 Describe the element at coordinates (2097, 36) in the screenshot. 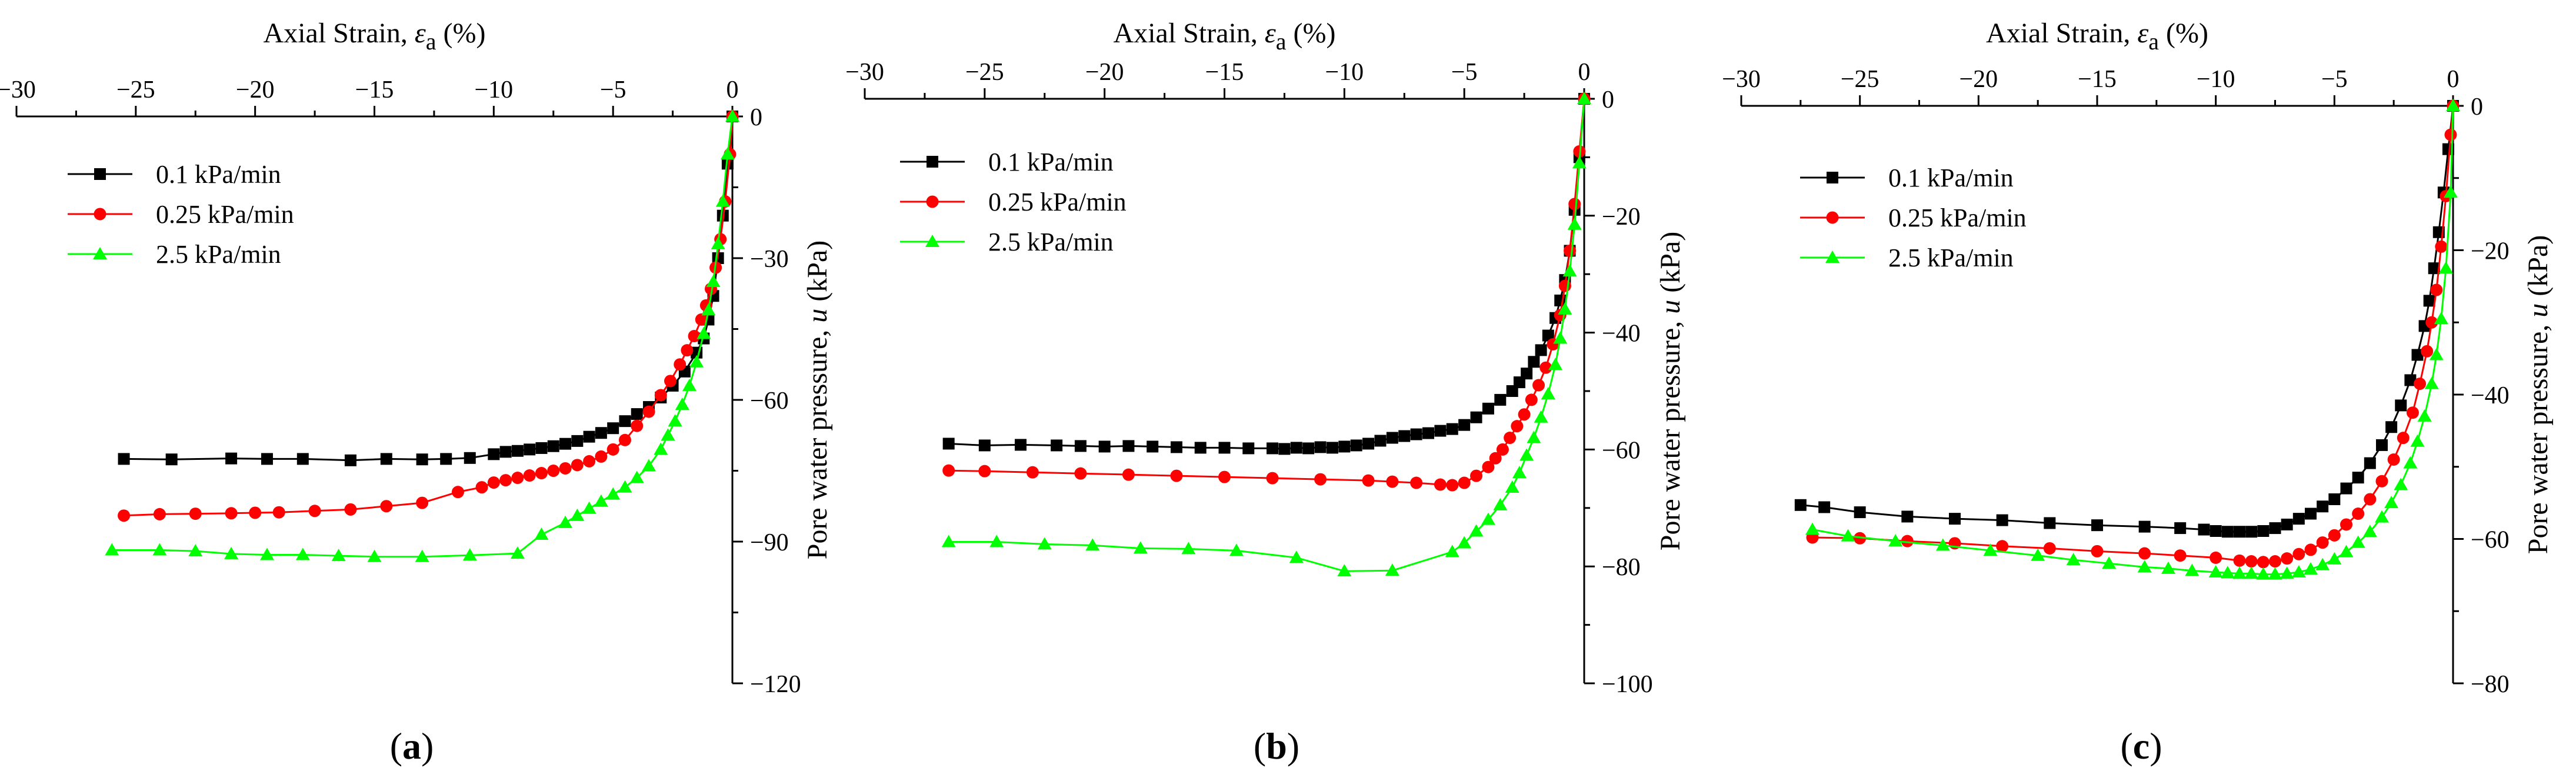

I see `x-axis-title: Axial Strain, εa (%)` at that location.